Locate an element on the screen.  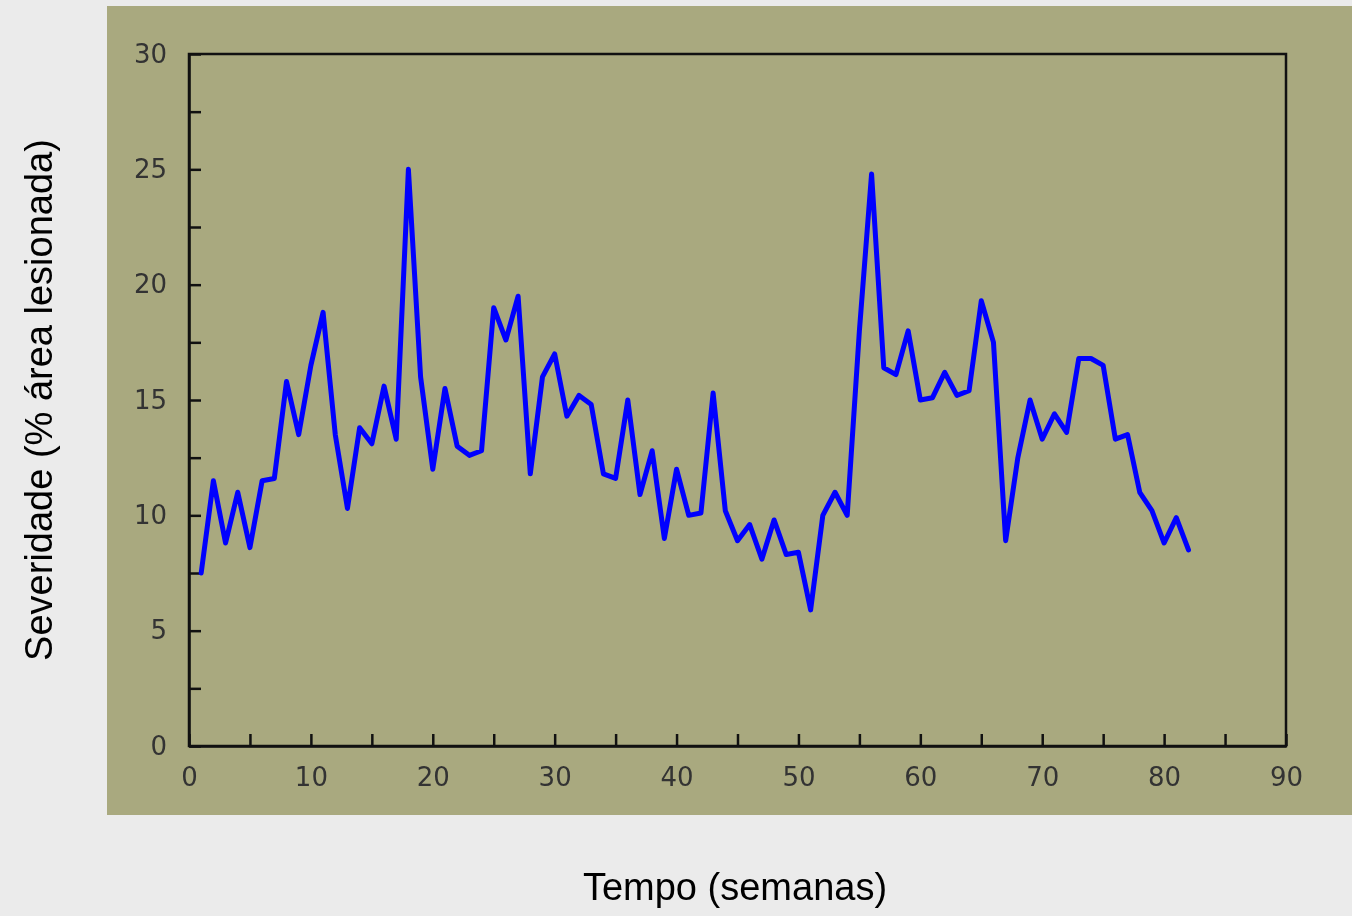
x-tick-label: 0 is located at coordinates (189, 777).